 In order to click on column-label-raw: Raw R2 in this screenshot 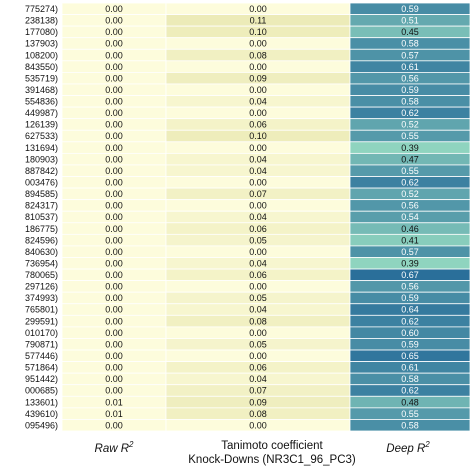, I will do `click(114, 447)`.